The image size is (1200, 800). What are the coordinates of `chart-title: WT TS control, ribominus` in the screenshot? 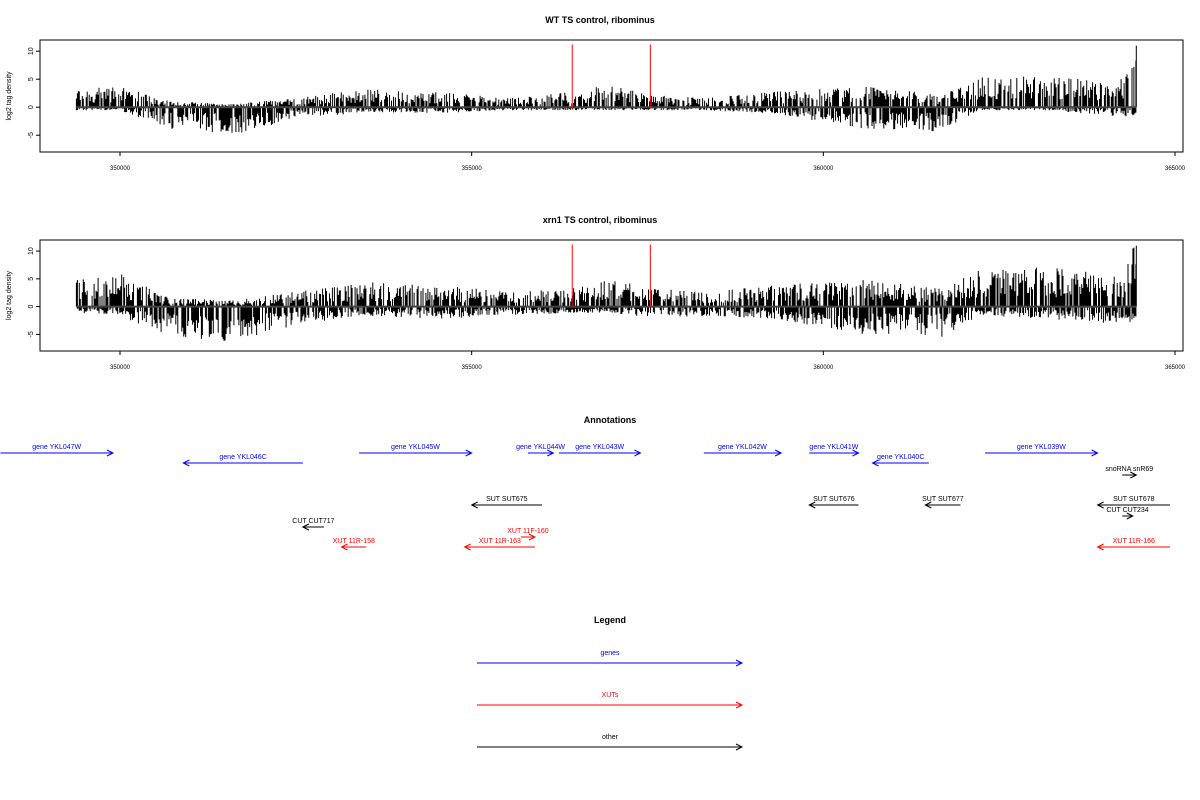 It's located at (600, 20).